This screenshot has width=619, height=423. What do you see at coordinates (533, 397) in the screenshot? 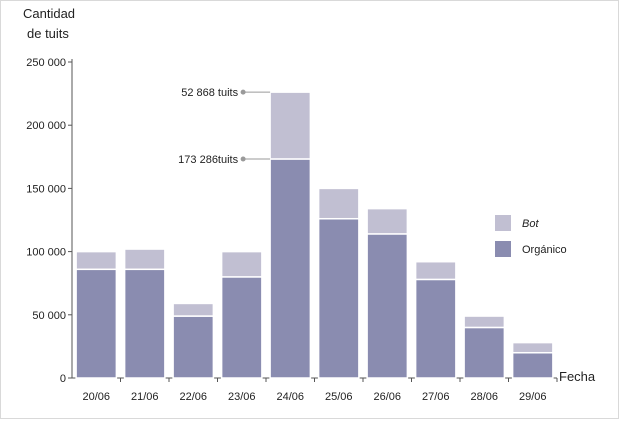
I see `x-tick-label: 29/06` at bounding box center [533, 397].